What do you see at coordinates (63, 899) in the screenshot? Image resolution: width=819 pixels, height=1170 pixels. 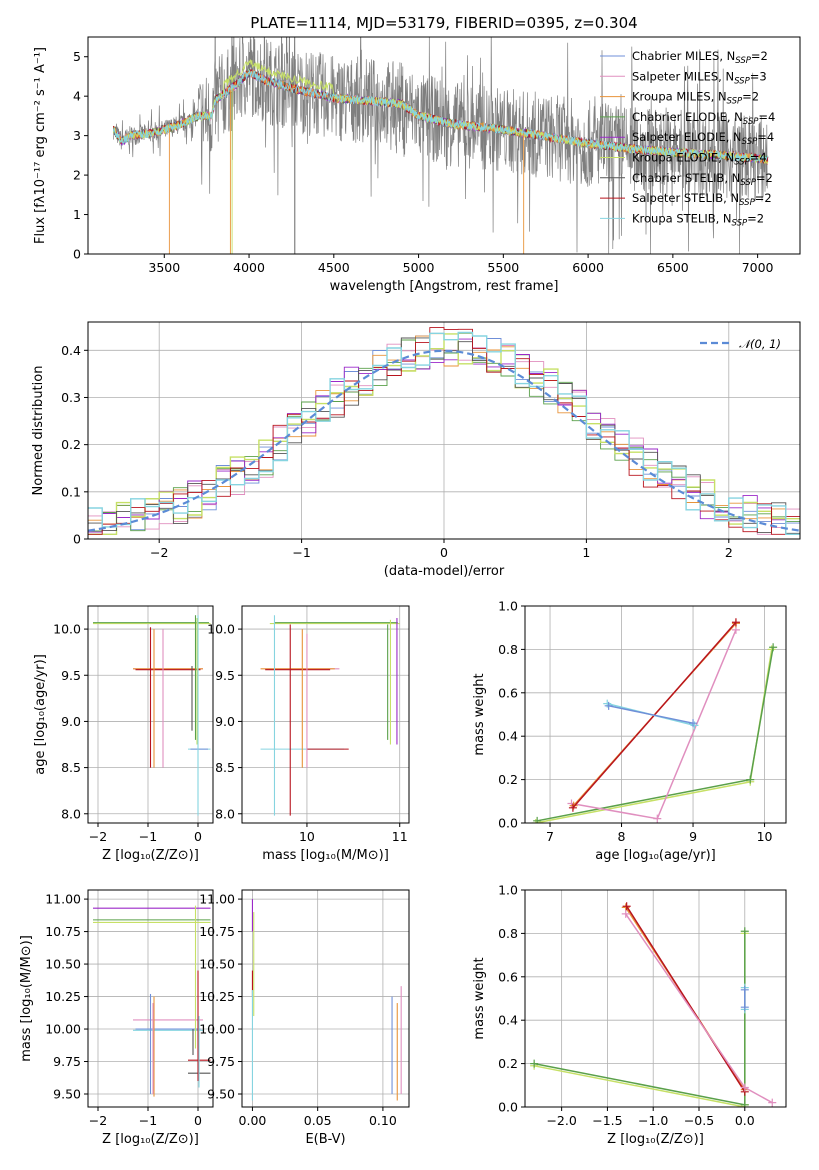 I see `y-tick-label: 11.00` at bounding box center [63, 899].